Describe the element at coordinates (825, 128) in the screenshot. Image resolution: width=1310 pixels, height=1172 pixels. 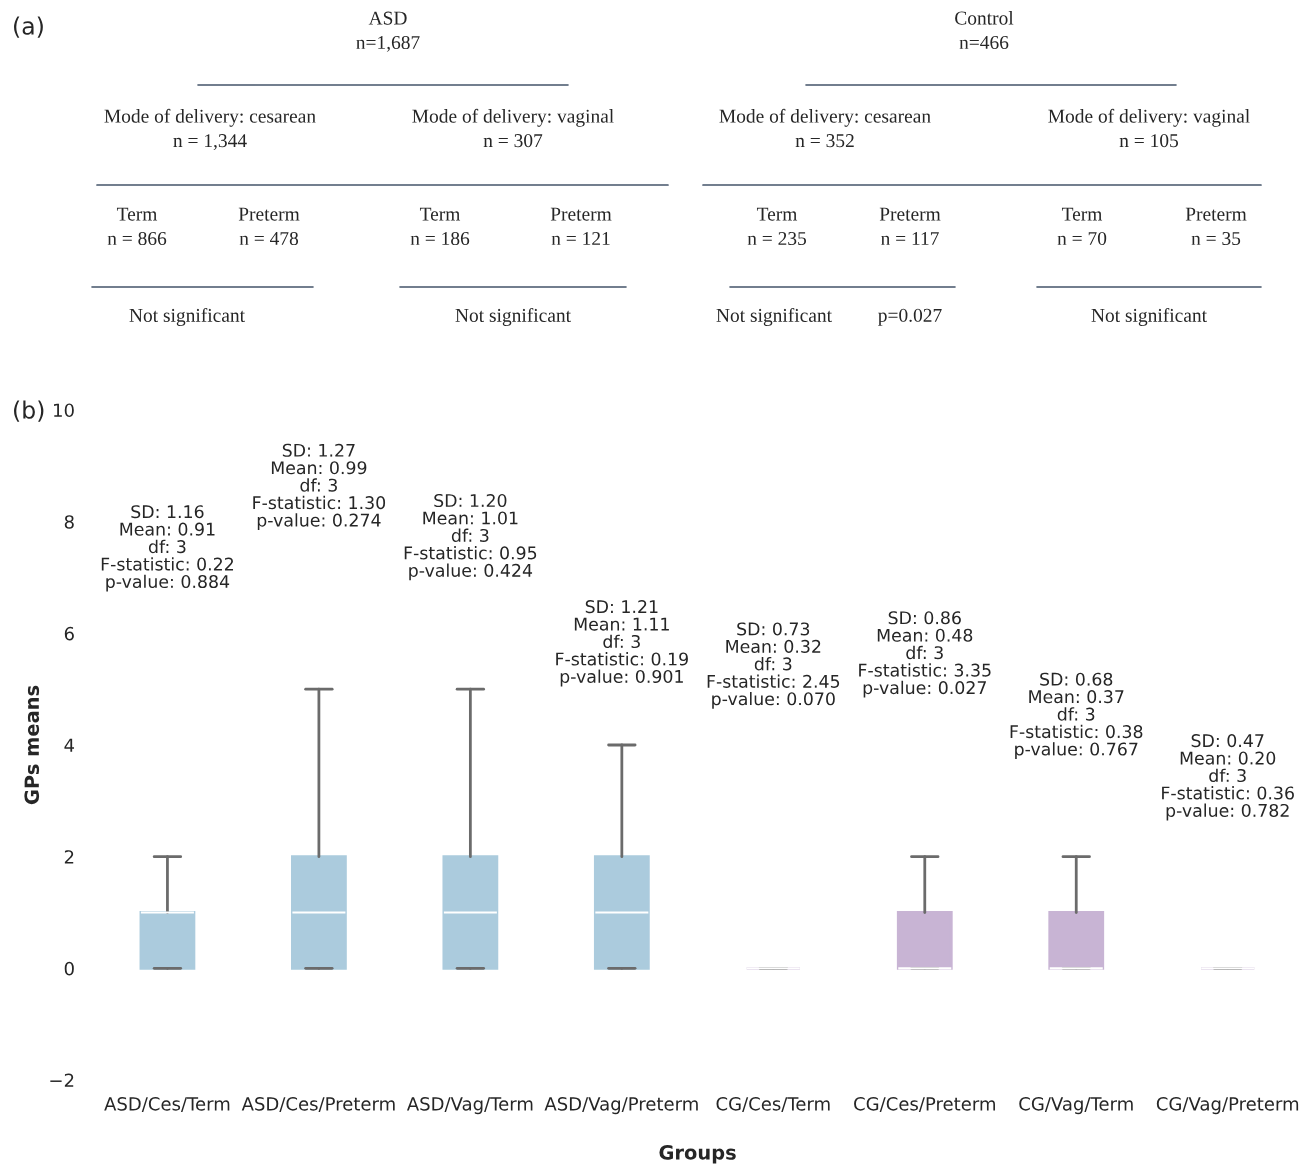
I see `text: Mode of delivery: cesarean n = 352` at that location.